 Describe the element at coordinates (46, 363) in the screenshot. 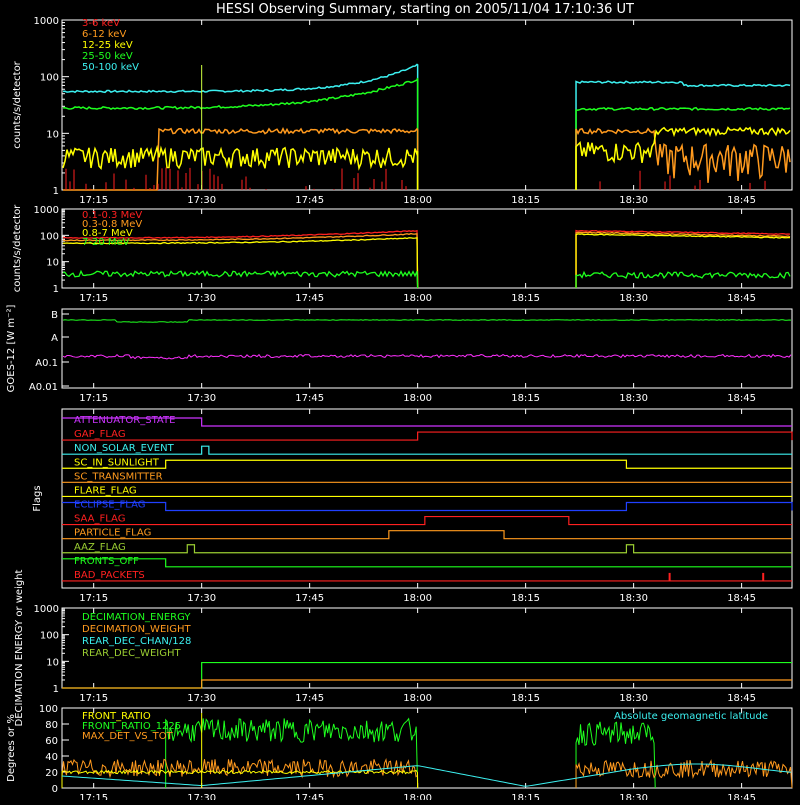

I see `y-tick-label: A0.1` at that location.